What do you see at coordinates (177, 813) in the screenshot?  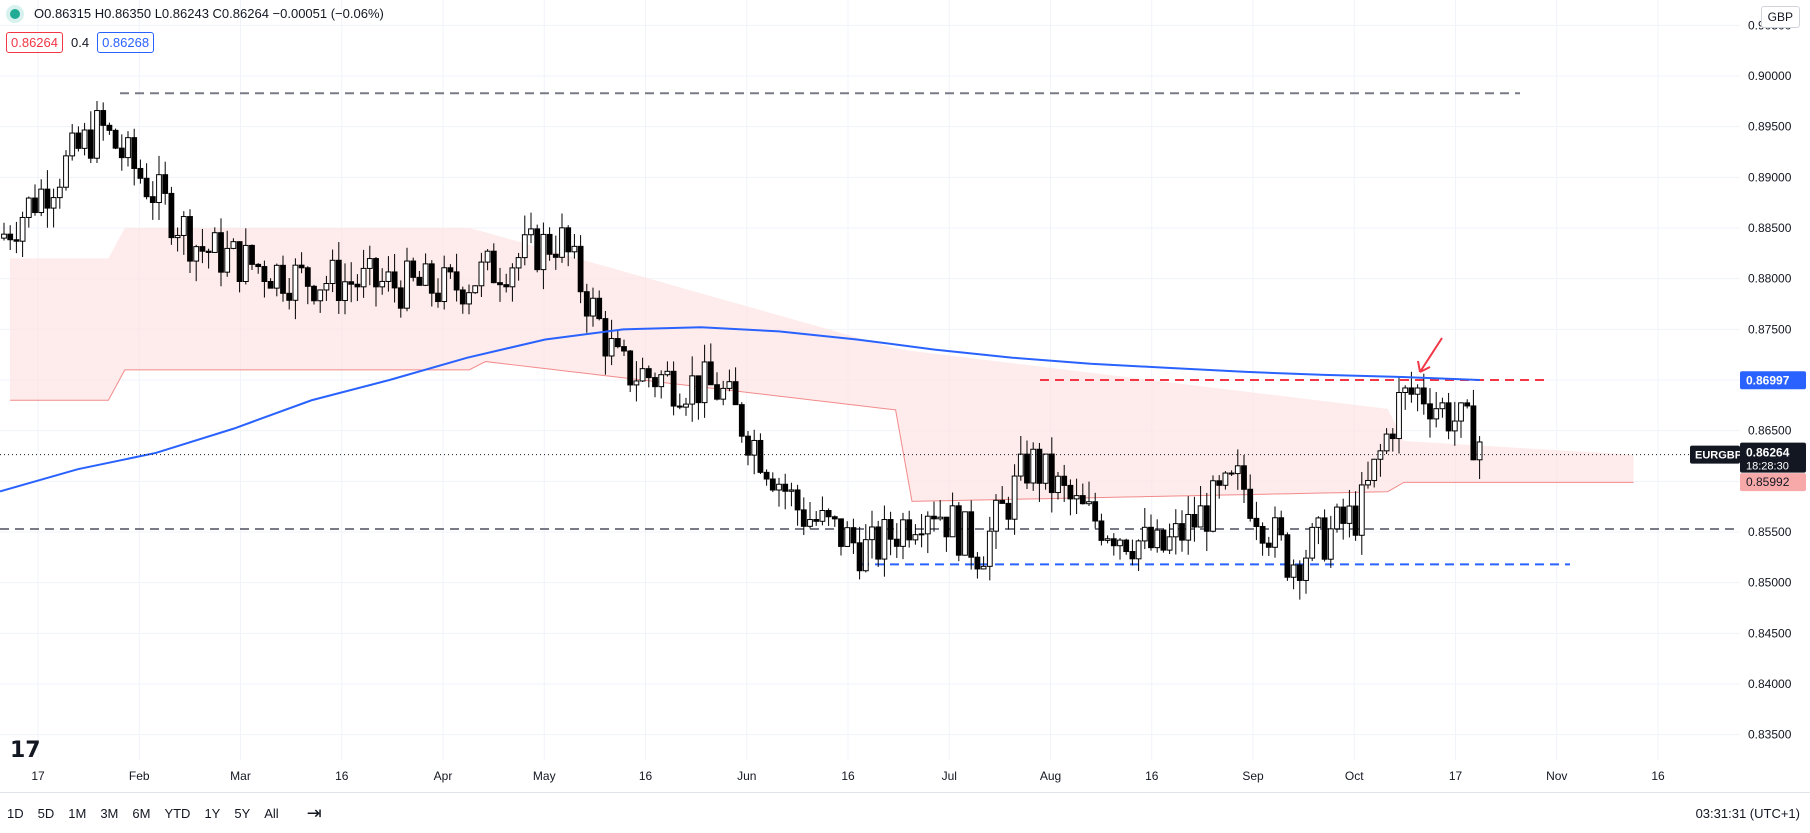 I see `timeframe-ytd: YTD` at bounding box center [177, 813].